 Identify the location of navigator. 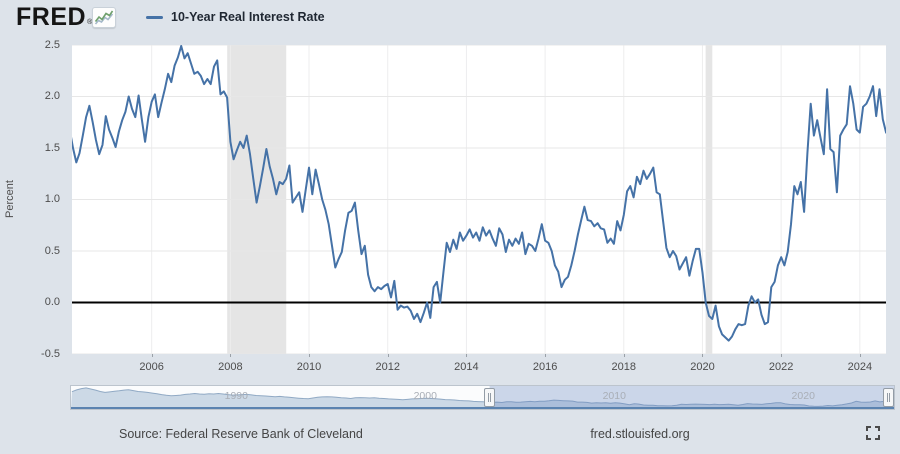
(482, 397).